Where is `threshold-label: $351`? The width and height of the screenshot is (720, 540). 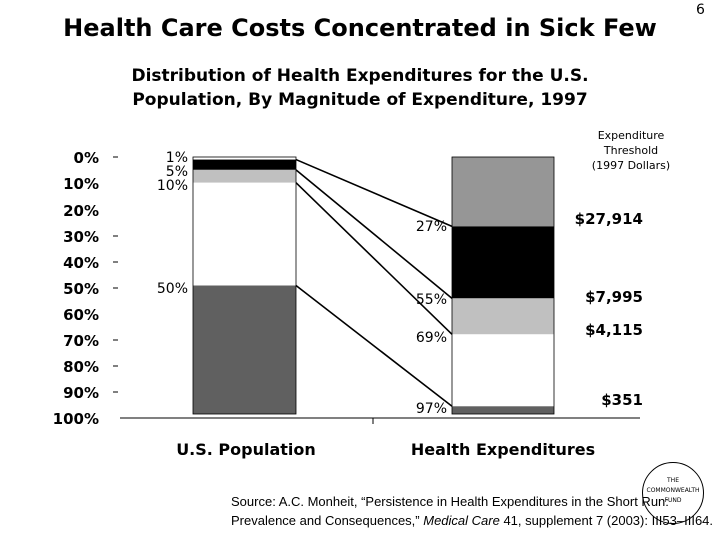 threshold-label: $351 is located at coordinates (622, 400).